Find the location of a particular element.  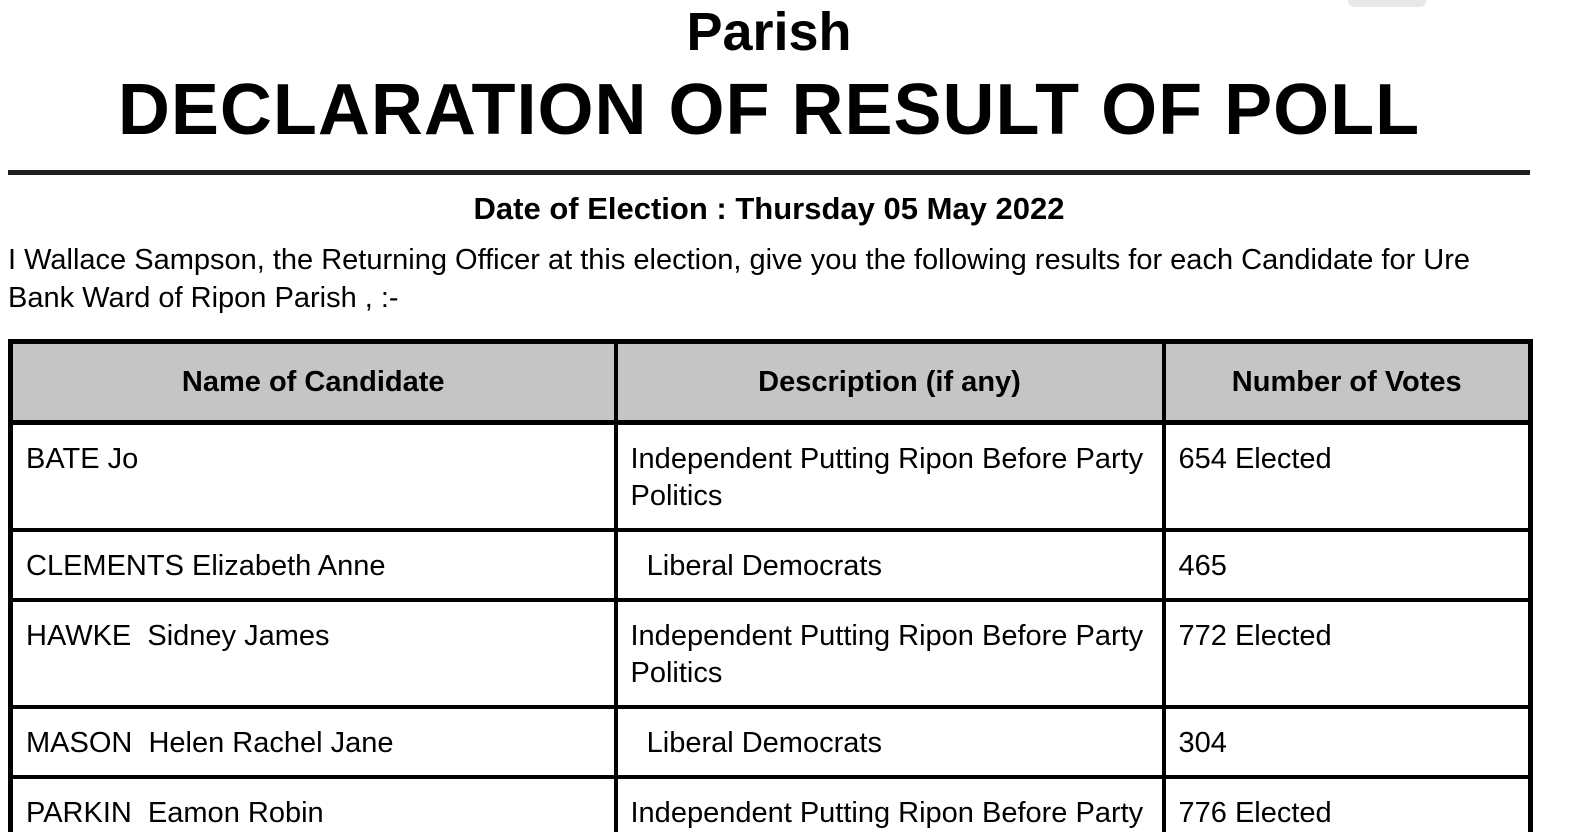

votes-cell: 772 Elected is located at coordinates (1347, 653).